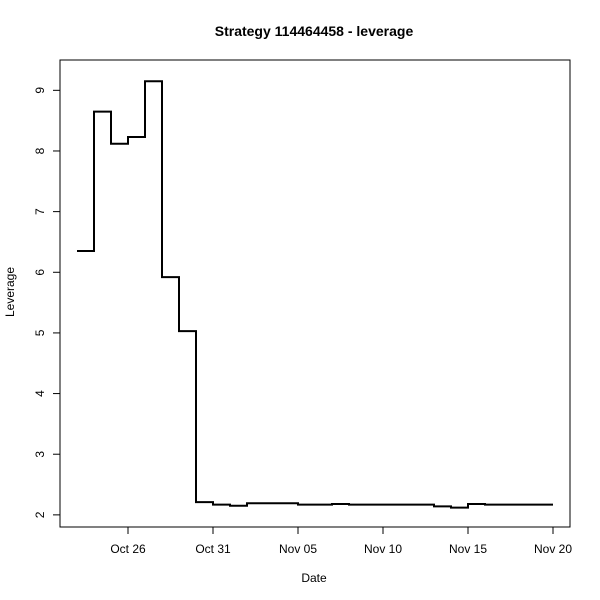 The height and width of the screenshot is (600, 600). What do you see at coordinates (40, 150) in the screenshot?
I see `y-tick-label: 8` at bounding box center [40, 150].